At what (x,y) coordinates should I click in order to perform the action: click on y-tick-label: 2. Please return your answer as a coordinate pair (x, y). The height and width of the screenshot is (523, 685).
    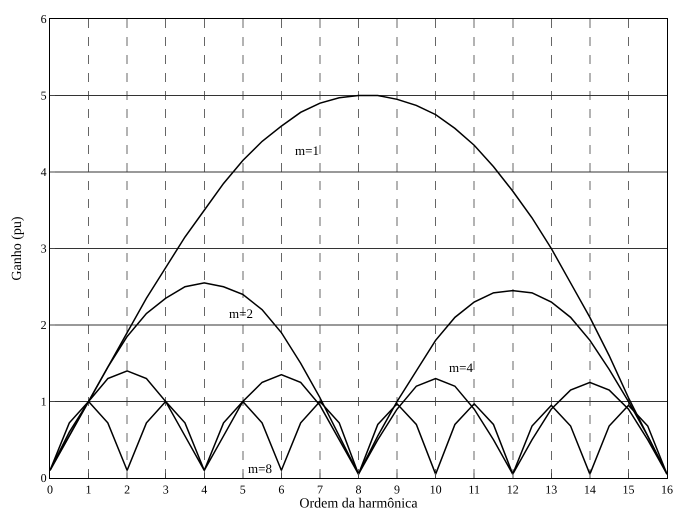
    Looking at the image, I should click on (43, 325).